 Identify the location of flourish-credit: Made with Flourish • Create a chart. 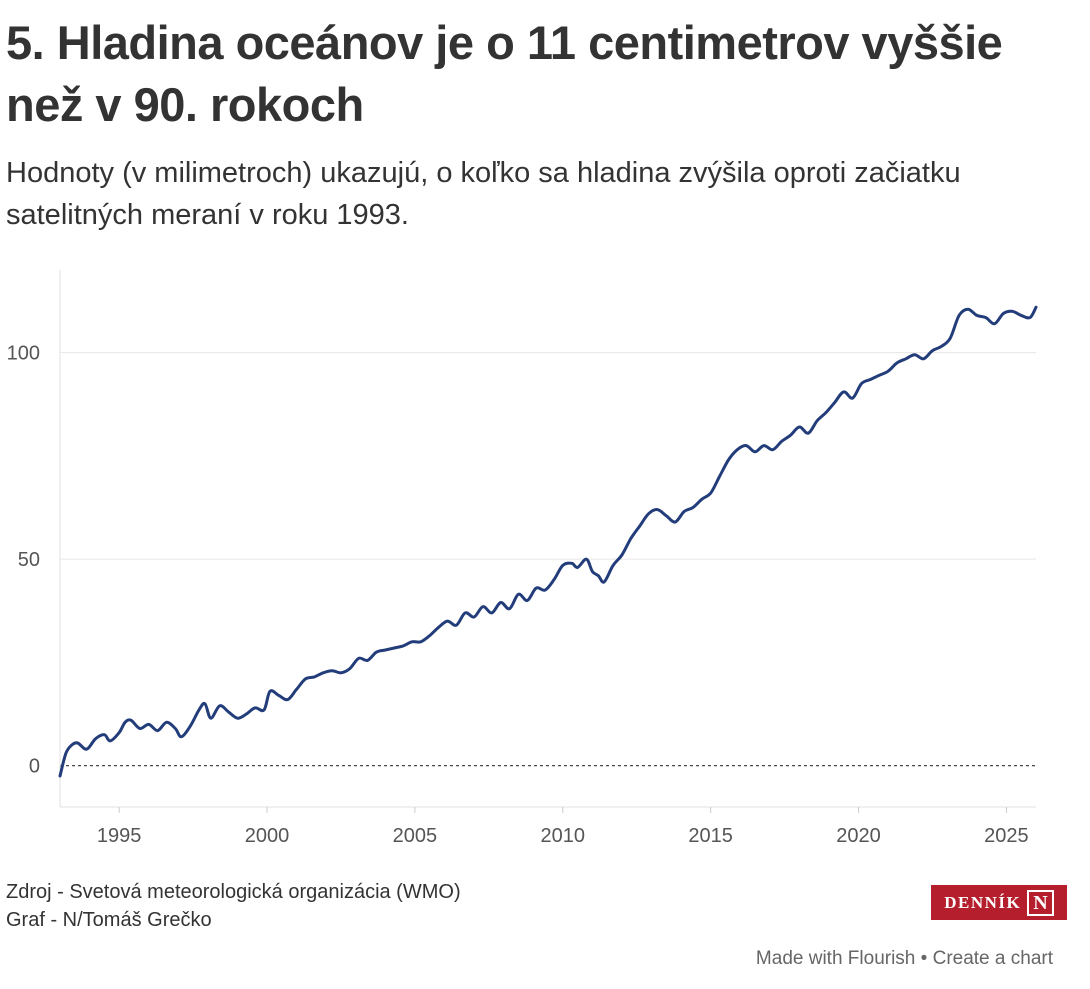
(904, 959).